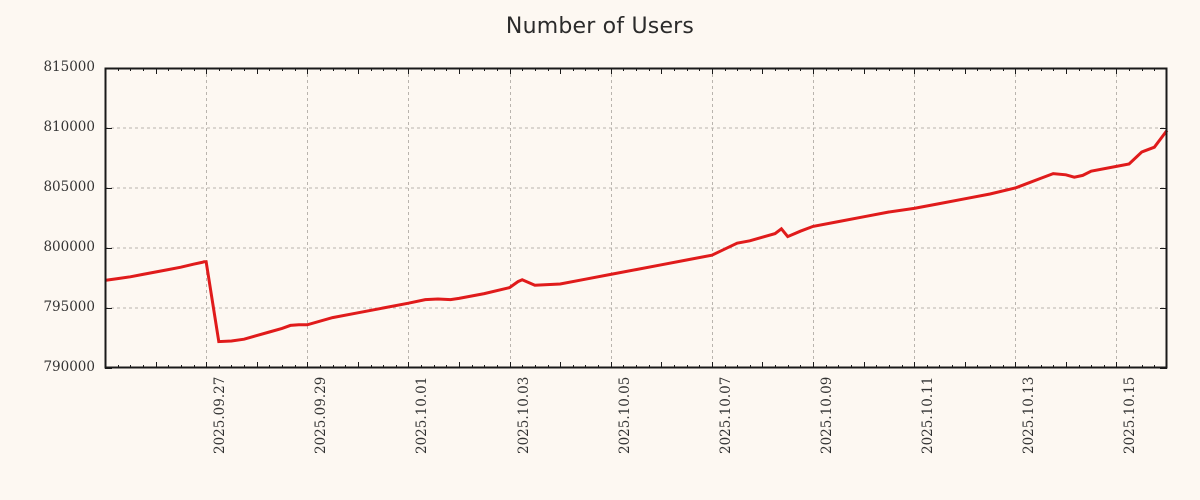 The width and height of the screenshot is (1200, 500). I want to click on y-axis-tick-label: 805000, so click(69, 187).